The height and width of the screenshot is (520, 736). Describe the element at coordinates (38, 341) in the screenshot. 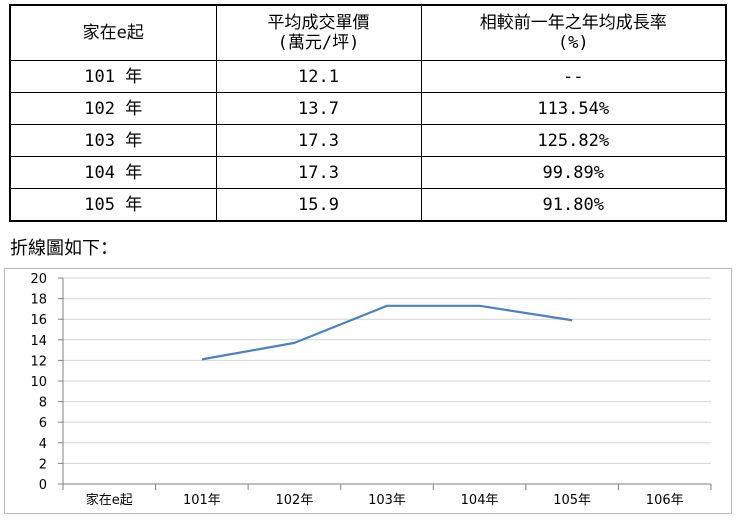

I see `y-tick-label: 14` at that location.